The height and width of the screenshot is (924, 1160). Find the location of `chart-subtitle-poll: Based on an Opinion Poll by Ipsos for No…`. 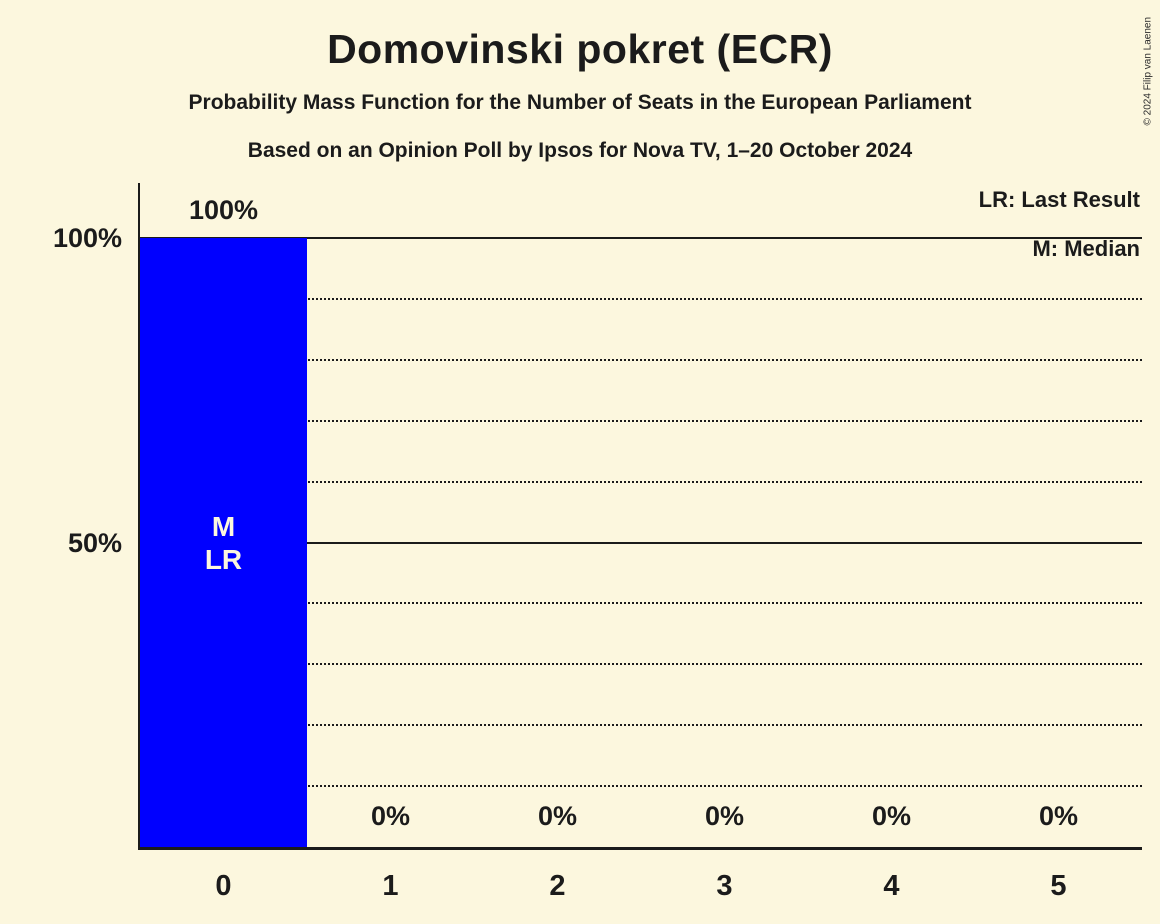

chart-subtitle-poll: Based on an Opinion Poll by Ipsos for No… is located at coordinates (580, 150).